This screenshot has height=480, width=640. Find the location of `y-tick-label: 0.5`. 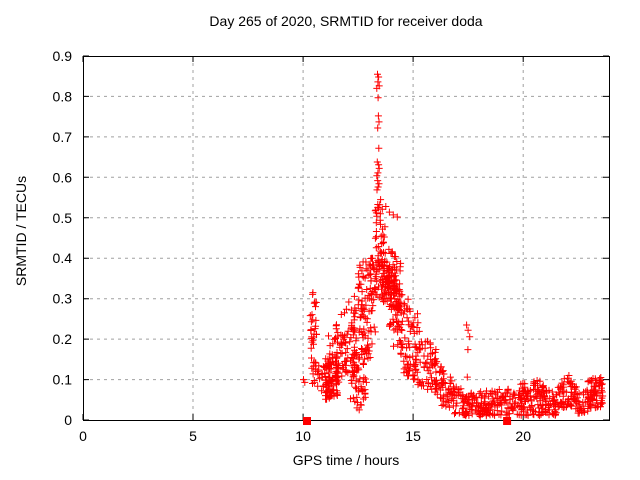

y-tick-label: 0.5 is located at coordinates (63, 218).